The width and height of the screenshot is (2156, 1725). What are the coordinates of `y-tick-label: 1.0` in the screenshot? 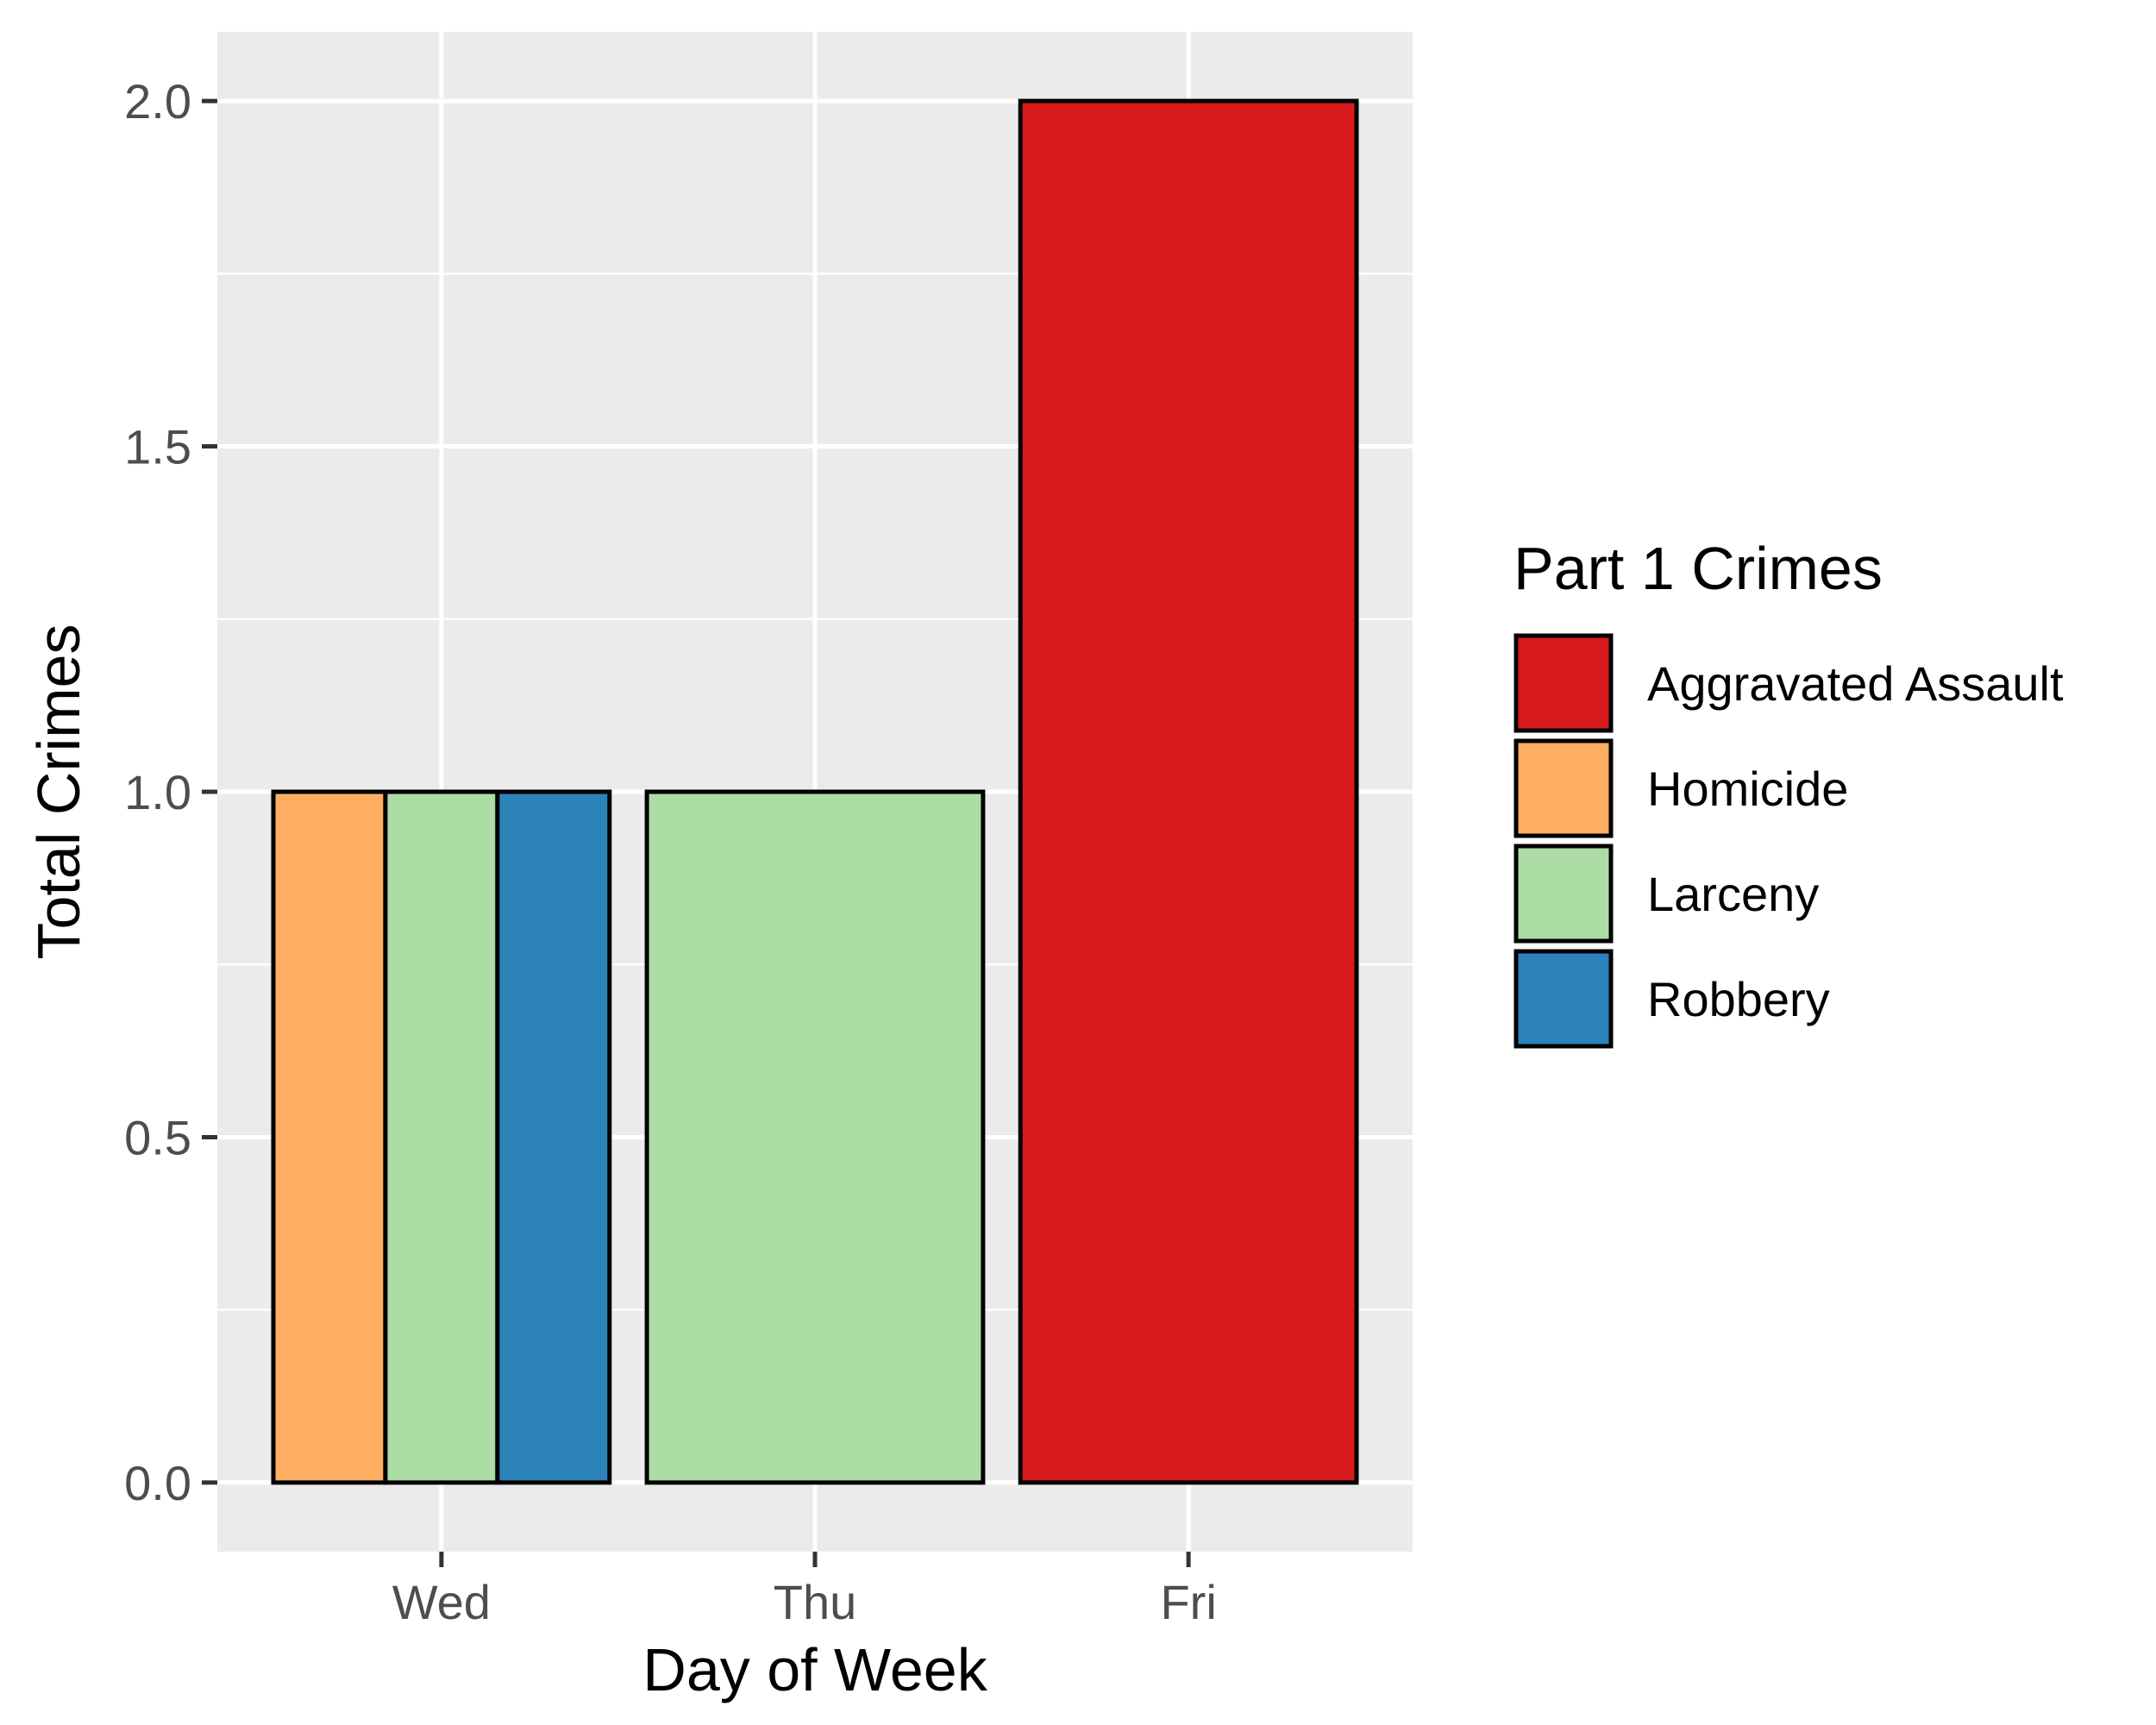 It's located at (157, 792).